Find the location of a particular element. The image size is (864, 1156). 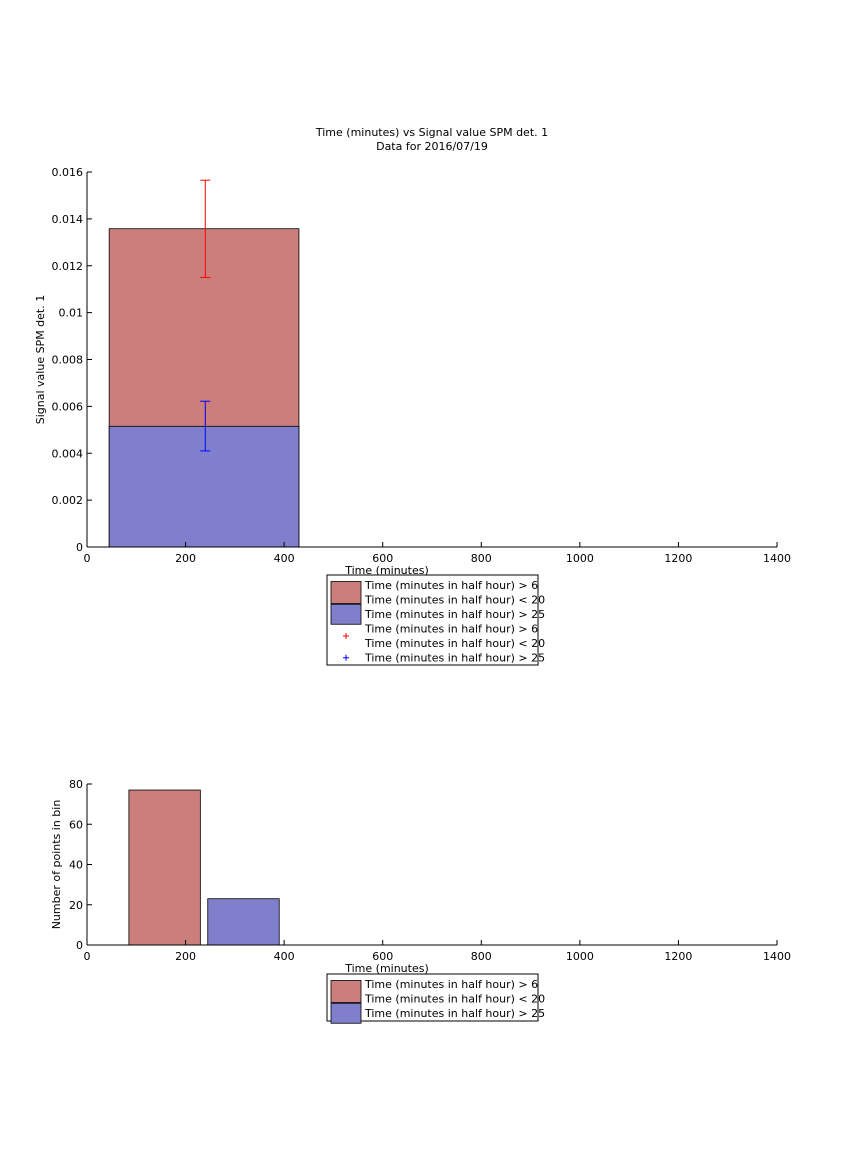

y-tick-label: 0.006 is located at coordinates (68, 406).